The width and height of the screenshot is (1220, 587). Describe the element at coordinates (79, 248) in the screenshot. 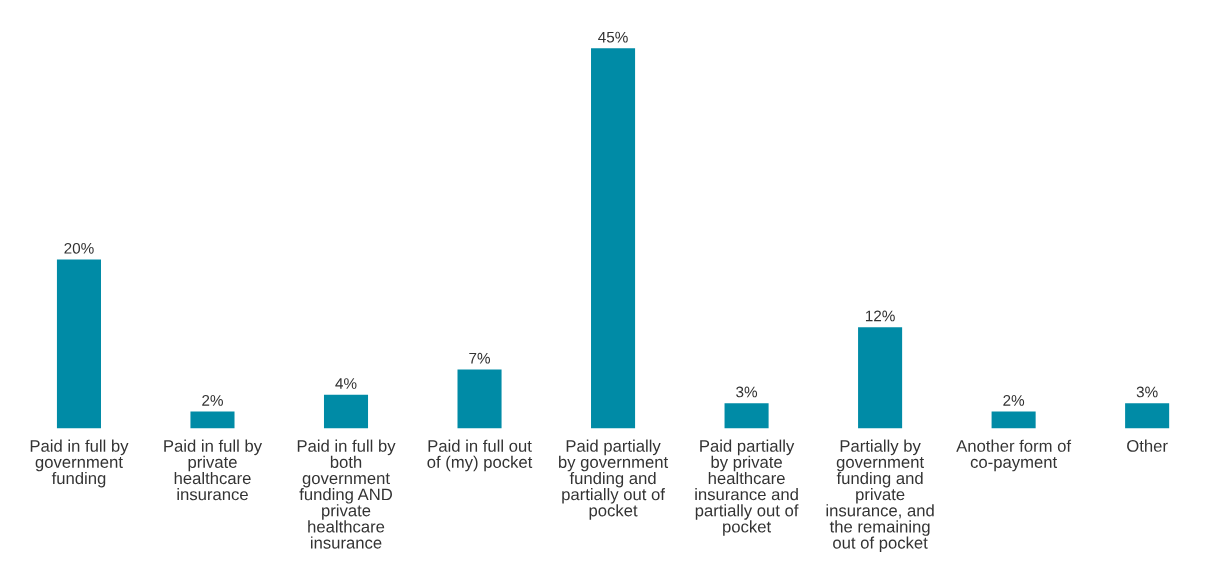

I see `data-label: 20%` at that location.